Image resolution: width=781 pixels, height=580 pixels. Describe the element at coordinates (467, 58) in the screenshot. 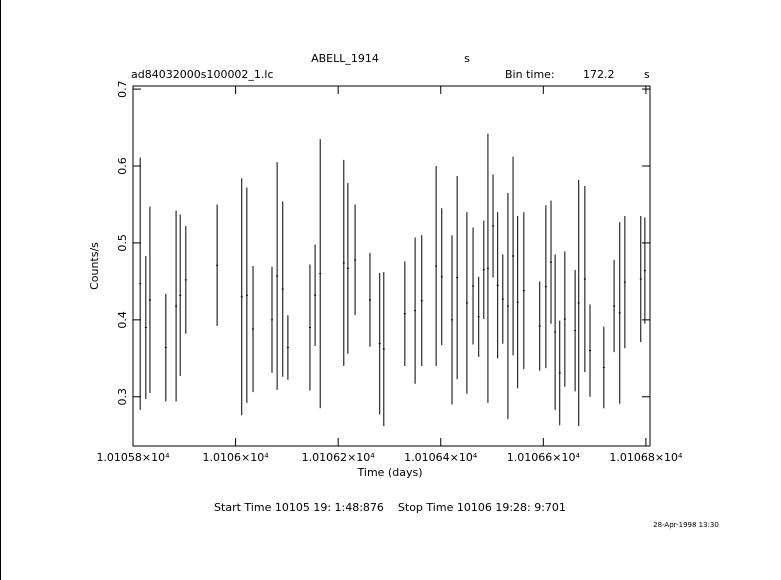

I see `title-unit: s` at that location.